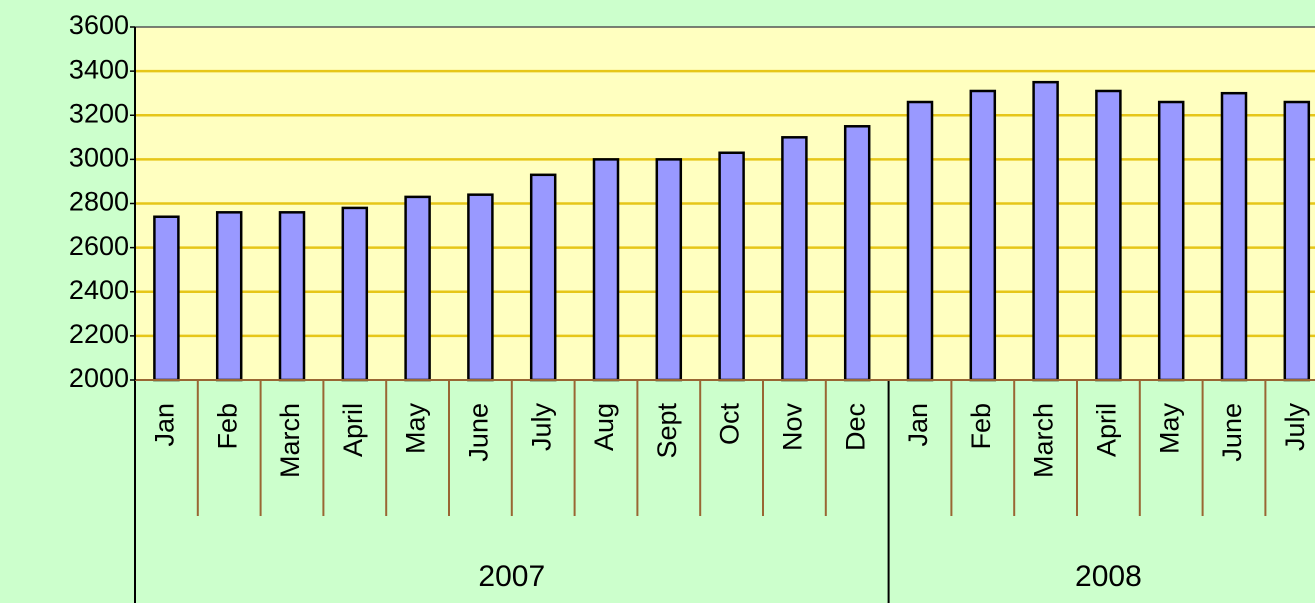  What do you see at coordinates (99, 334) in the screenshot?
I see `y-tick-label: 2200` at bounding box center [99, 334].